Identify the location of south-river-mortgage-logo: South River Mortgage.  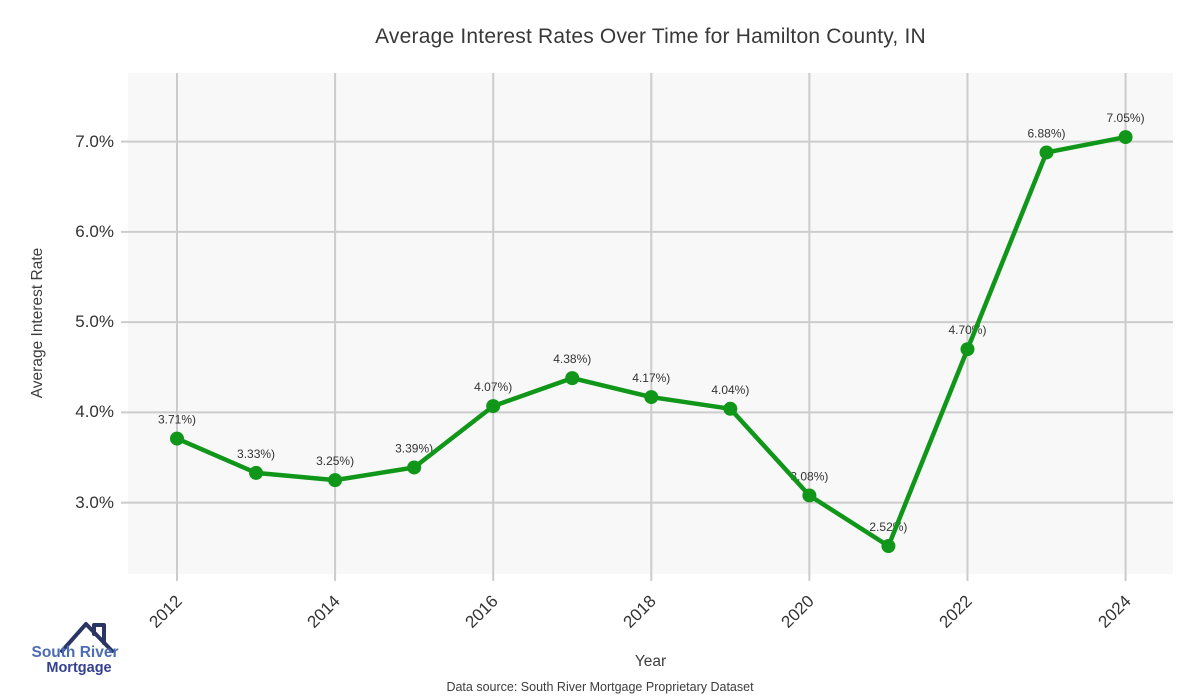
(75, 649).